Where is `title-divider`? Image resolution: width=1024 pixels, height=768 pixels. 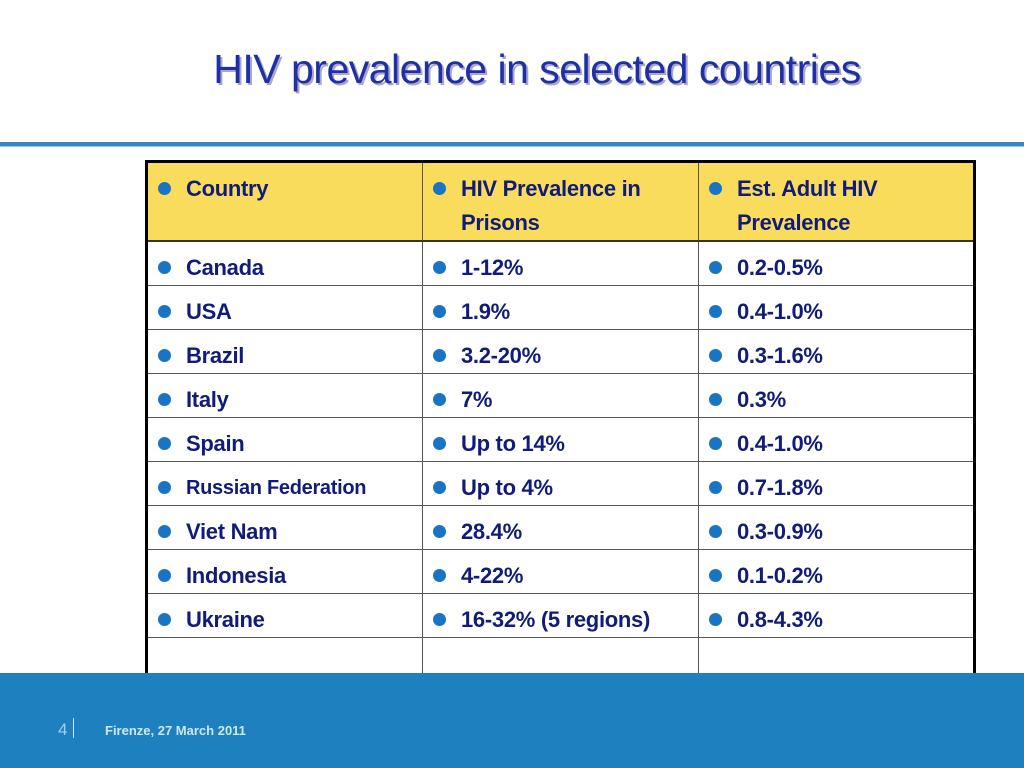 title-divider is located at coordinates (512, 144).